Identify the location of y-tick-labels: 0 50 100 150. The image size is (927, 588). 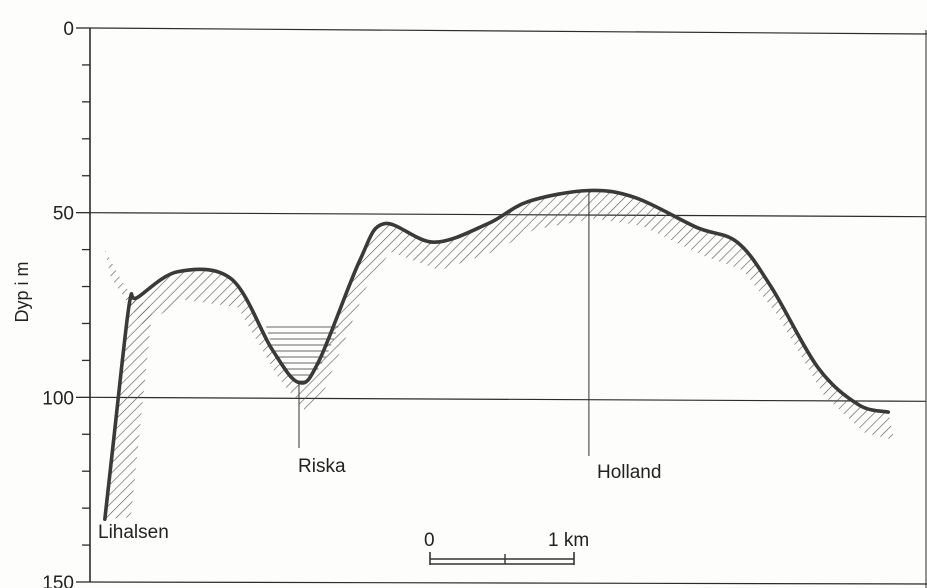
(58, 303).